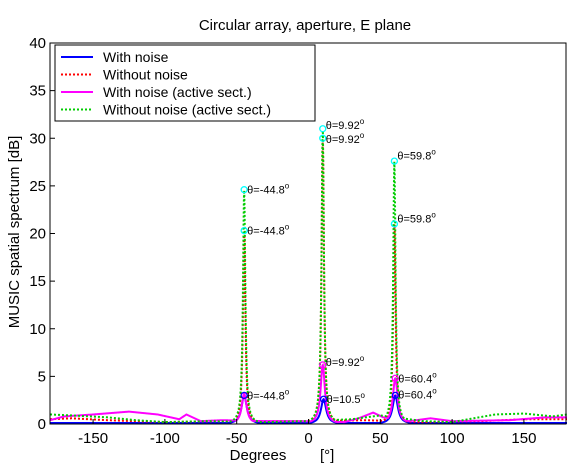 This screenshot has width=567, height=464. I want to click on legend-entry: With noise (active sect.), so click(177, 92).